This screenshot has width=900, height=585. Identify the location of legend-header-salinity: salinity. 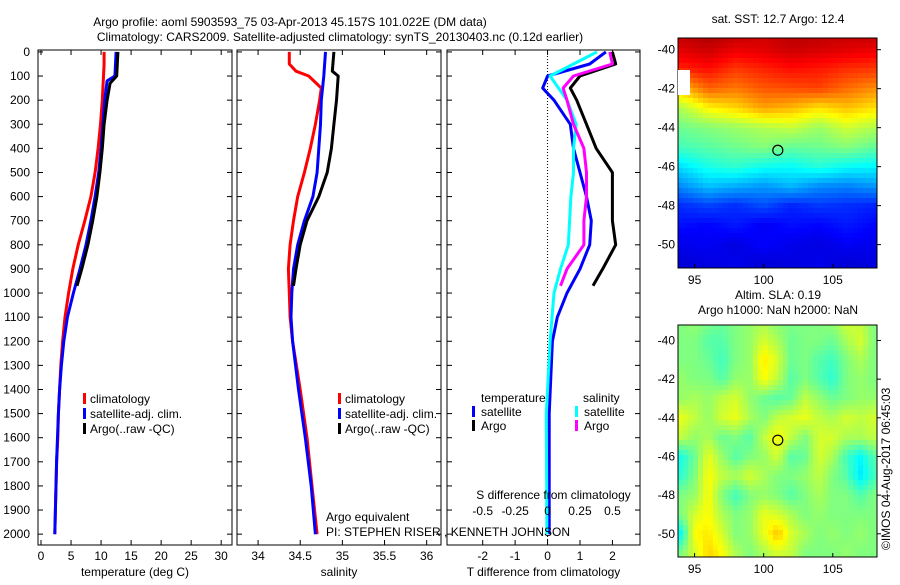
(601, 398).